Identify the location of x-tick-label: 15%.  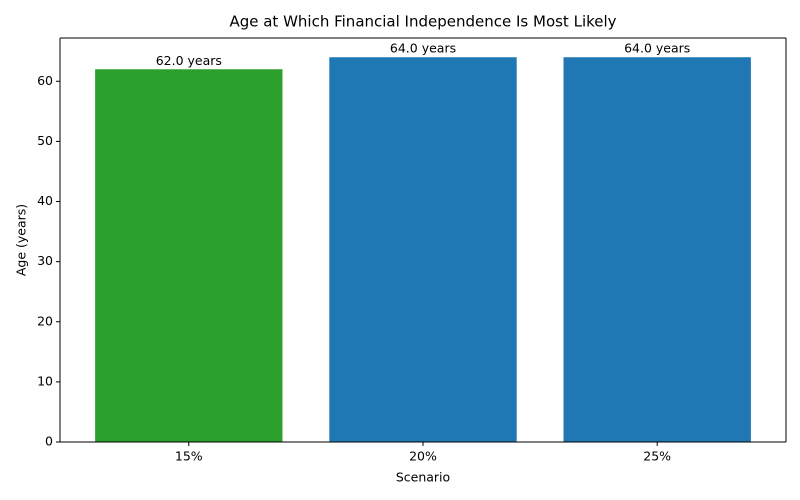
(189, 456).